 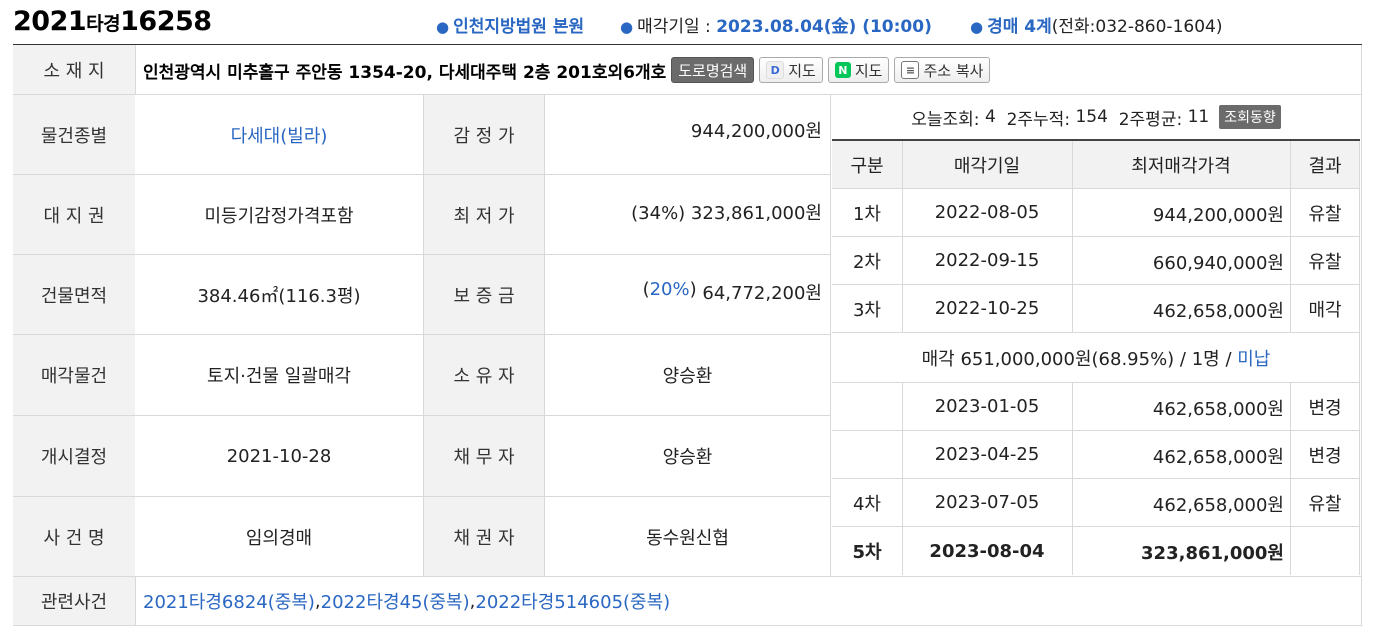 I want to click on two-week-avg: 11, so click(x=1198, y=117).